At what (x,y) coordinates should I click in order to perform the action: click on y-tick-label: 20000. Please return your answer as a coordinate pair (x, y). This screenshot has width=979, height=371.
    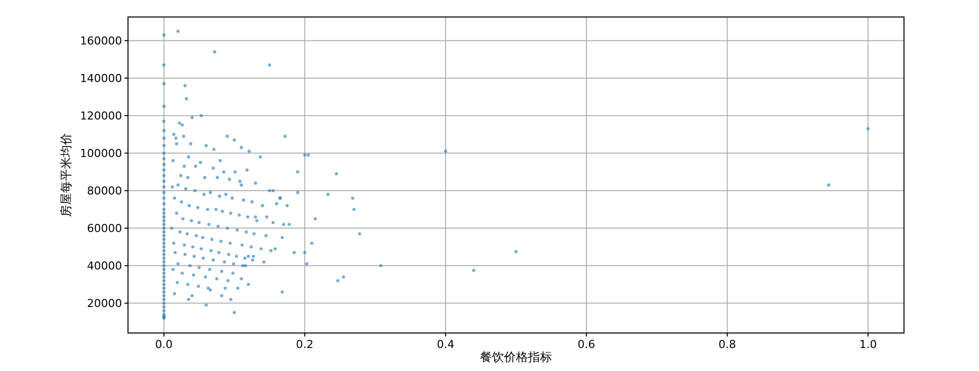
    Looking at the image, I should click on (104, 303).